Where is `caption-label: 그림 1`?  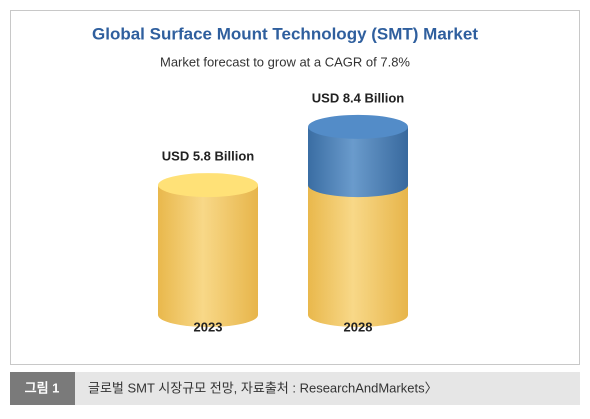 caption-label: 그림 1 is located at coordinates (42, 387).